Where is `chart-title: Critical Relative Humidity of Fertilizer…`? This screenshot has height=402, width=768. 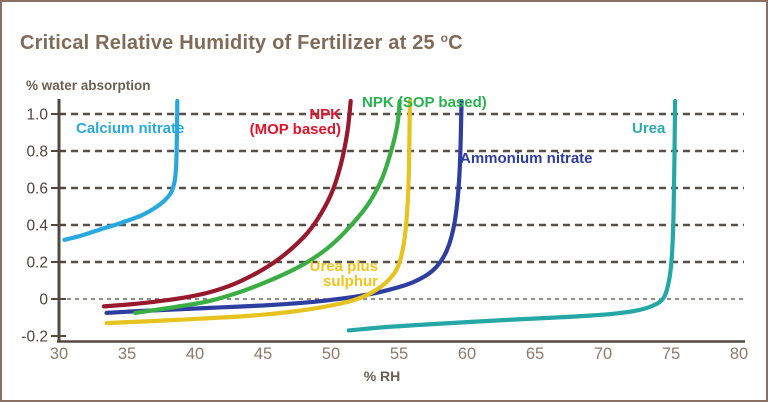
chart-title: Critical Relative Humidity of Fertilizer… is located at coordinates (241, 43).